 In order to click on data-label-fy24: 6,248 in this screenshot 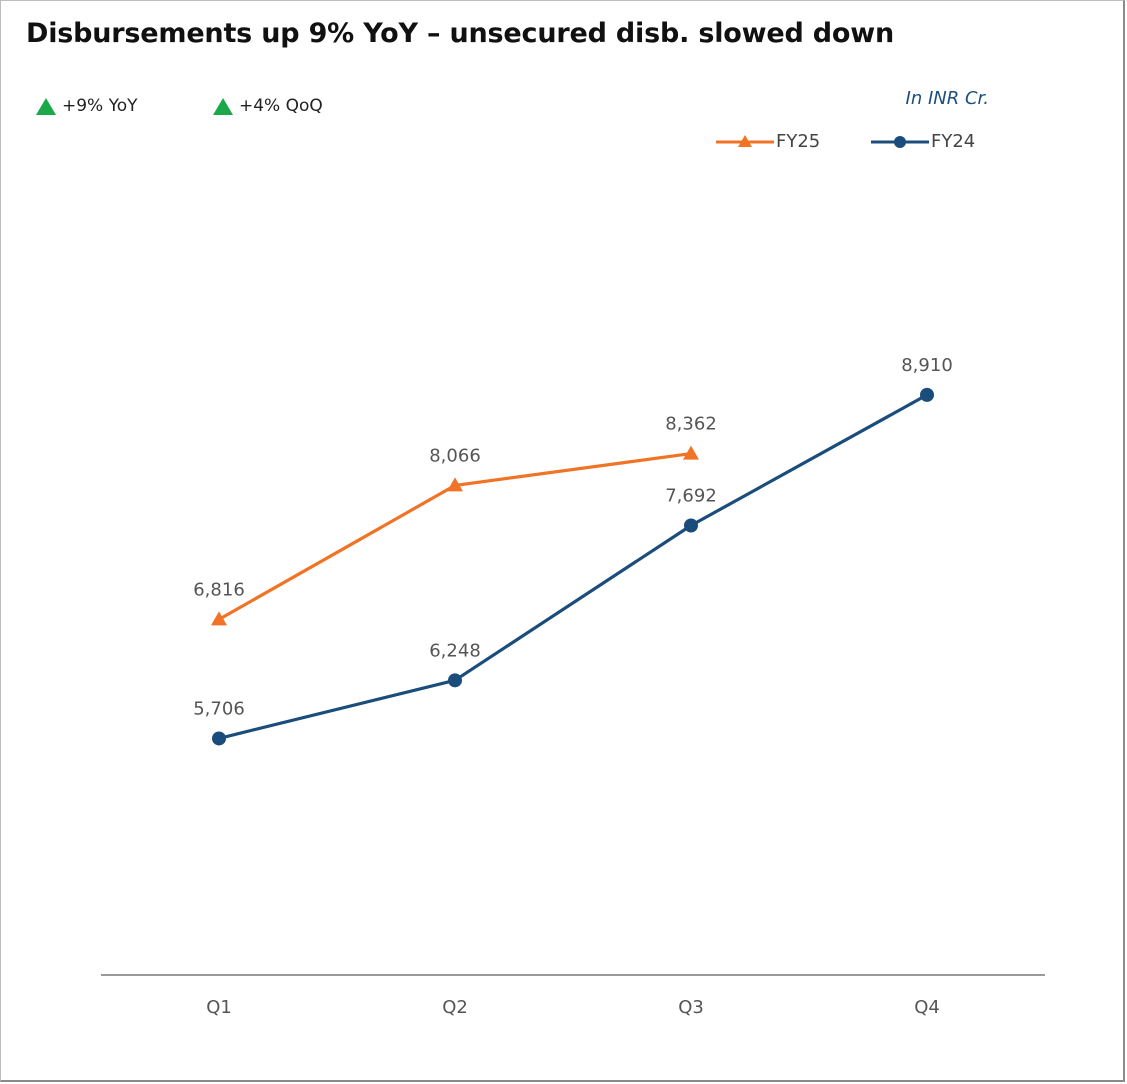, I will do `click(455, 650)`.